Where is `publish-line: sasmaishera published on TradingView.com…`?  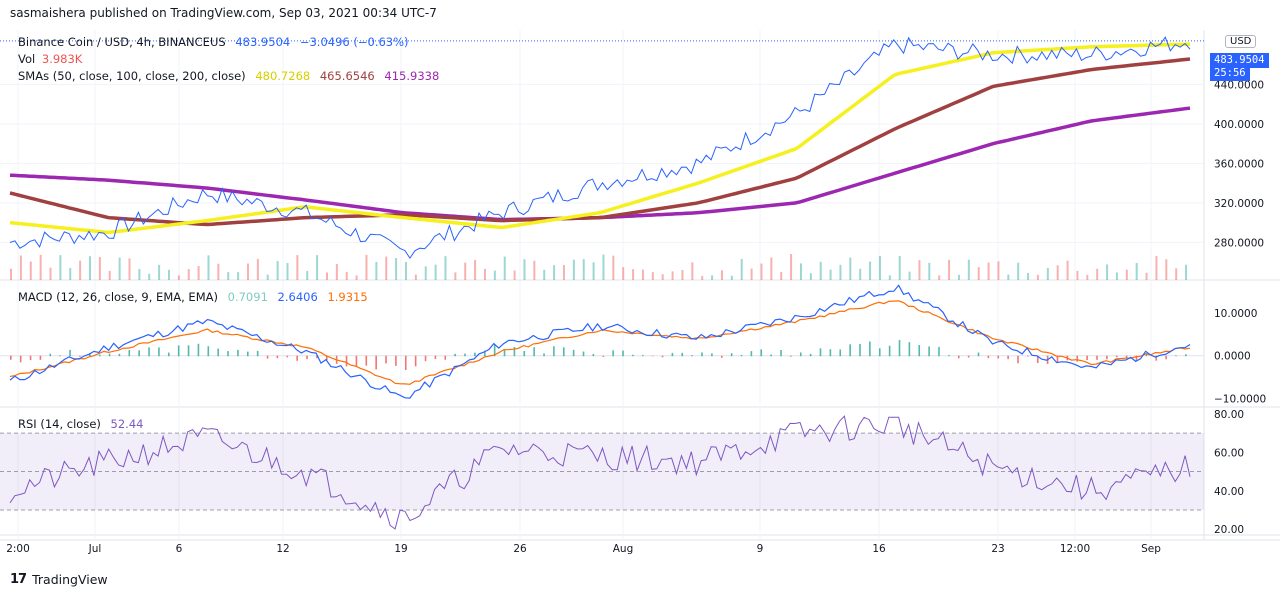 publish-line: sasmaishera published on TradingView.com… is located at coordinates (223, 13).